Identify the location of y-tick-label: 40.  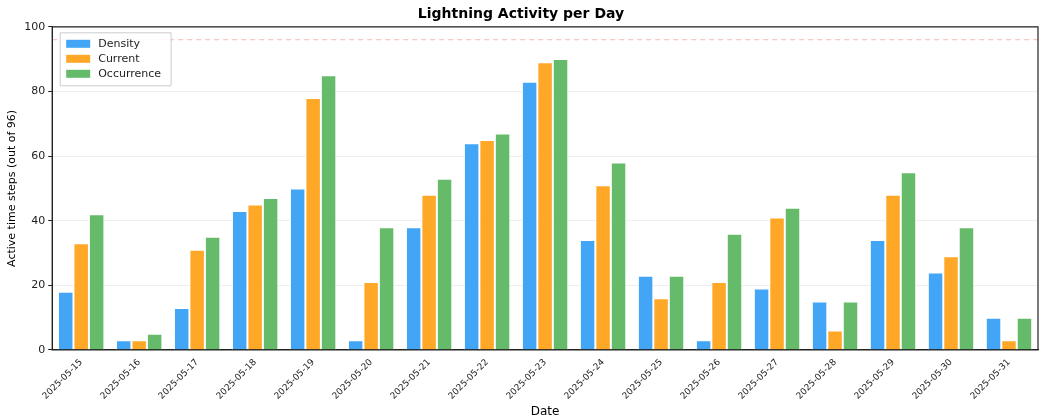
(38, 220).